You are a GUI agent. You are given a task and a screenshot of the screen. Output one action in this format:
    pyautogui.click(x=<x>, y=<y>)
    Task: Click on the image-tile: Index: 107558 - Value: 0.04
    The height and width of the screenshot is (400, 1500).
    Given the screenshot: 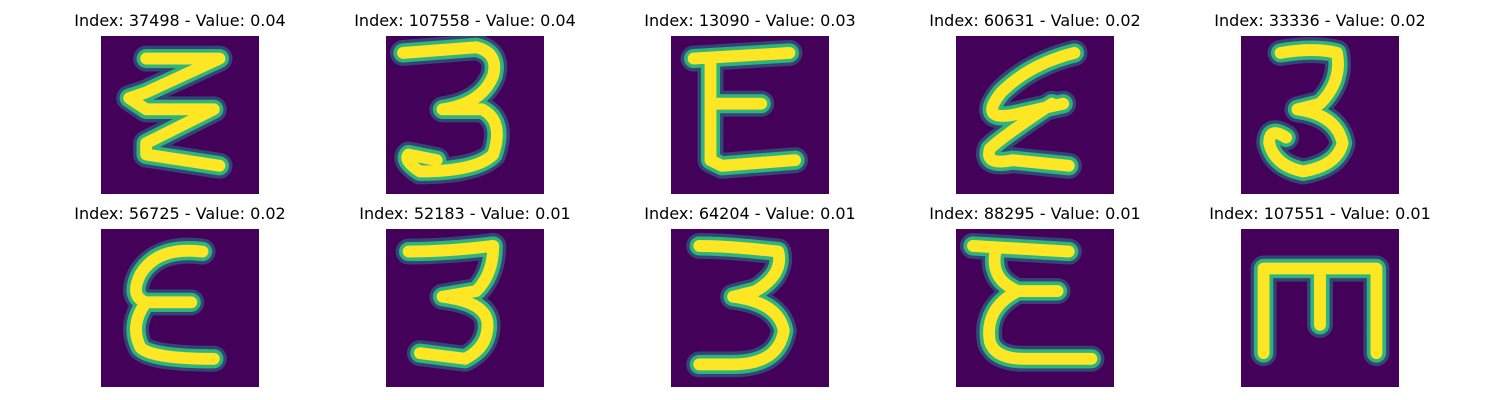 What is the action you would take?
    pyautogui.click(x=465, y=107)
    